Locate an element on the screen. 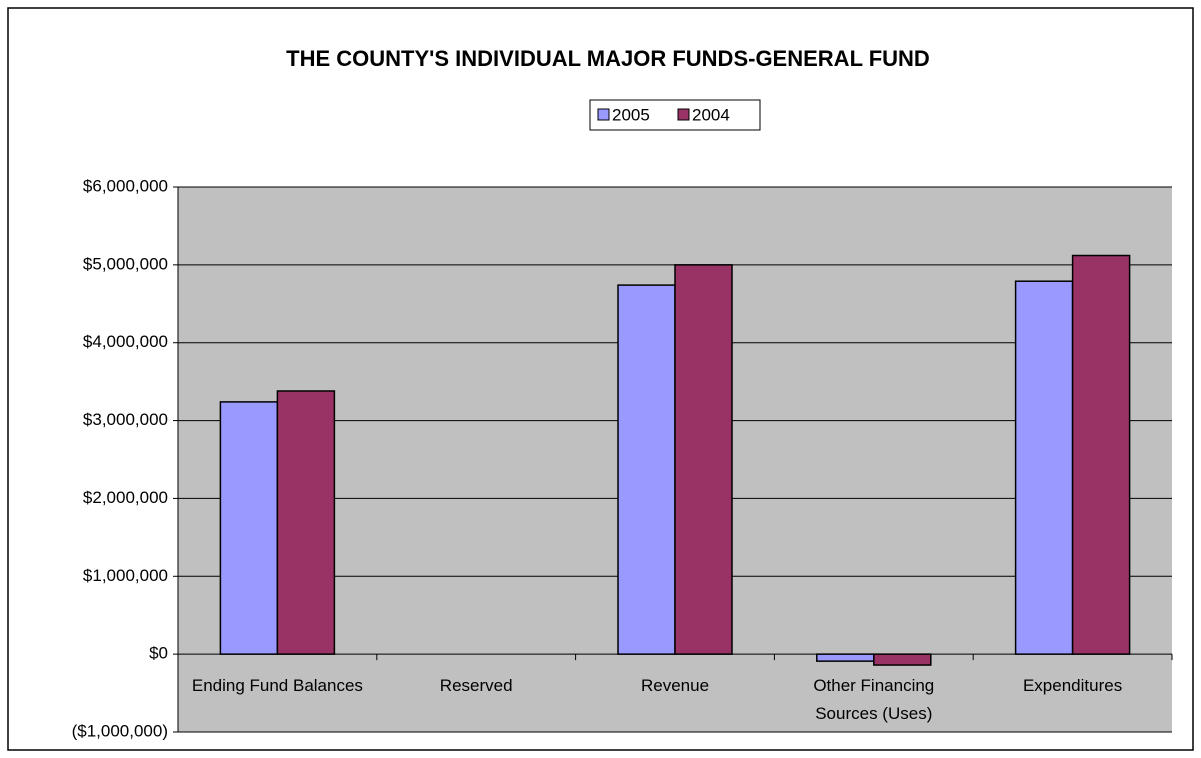 The width and height of the screenshot is (1201, 758). y-tick-label: ($1,000,000) is located at coordinates (120, 730).